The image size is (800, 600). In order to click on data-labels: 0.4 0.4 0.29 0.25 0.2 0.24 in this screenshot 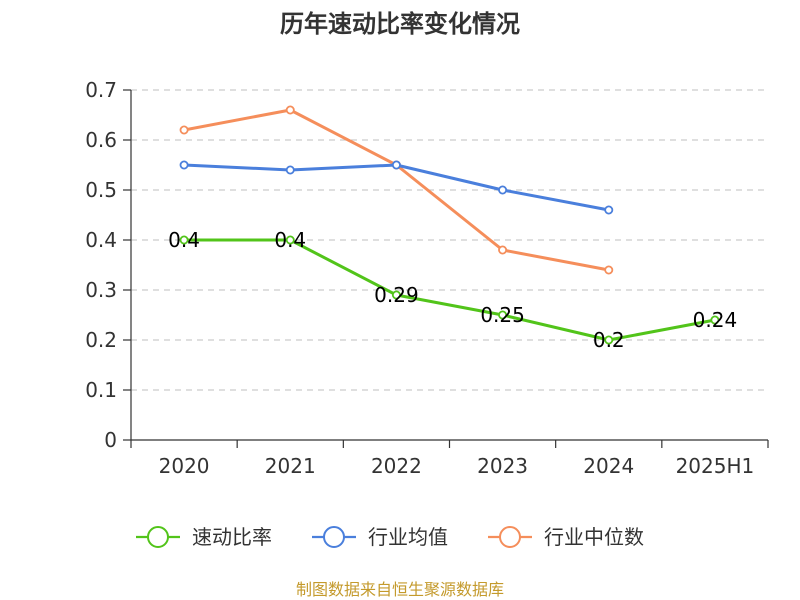, I will do `click(452, 290)`.